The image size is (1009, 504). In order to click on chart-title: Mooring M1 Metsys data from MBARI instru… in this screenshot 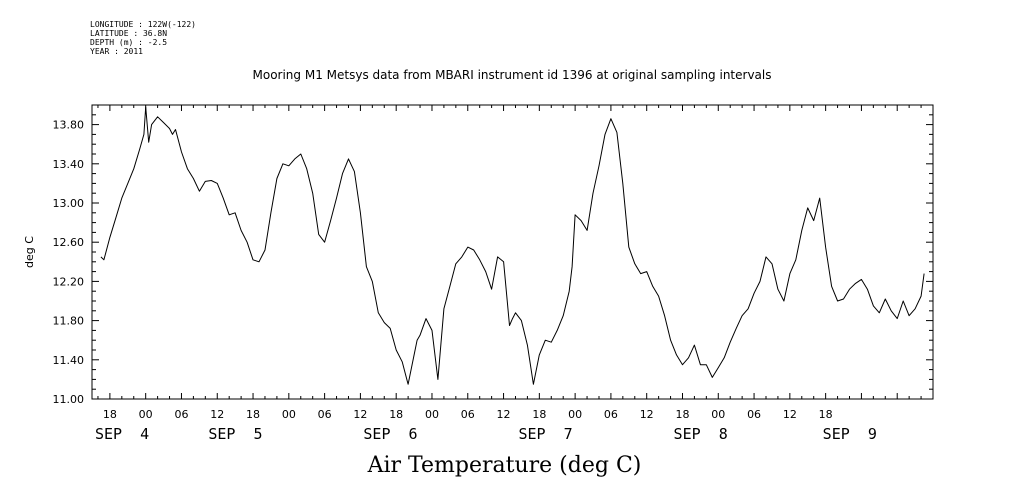, I will do `click(512, 75)`.